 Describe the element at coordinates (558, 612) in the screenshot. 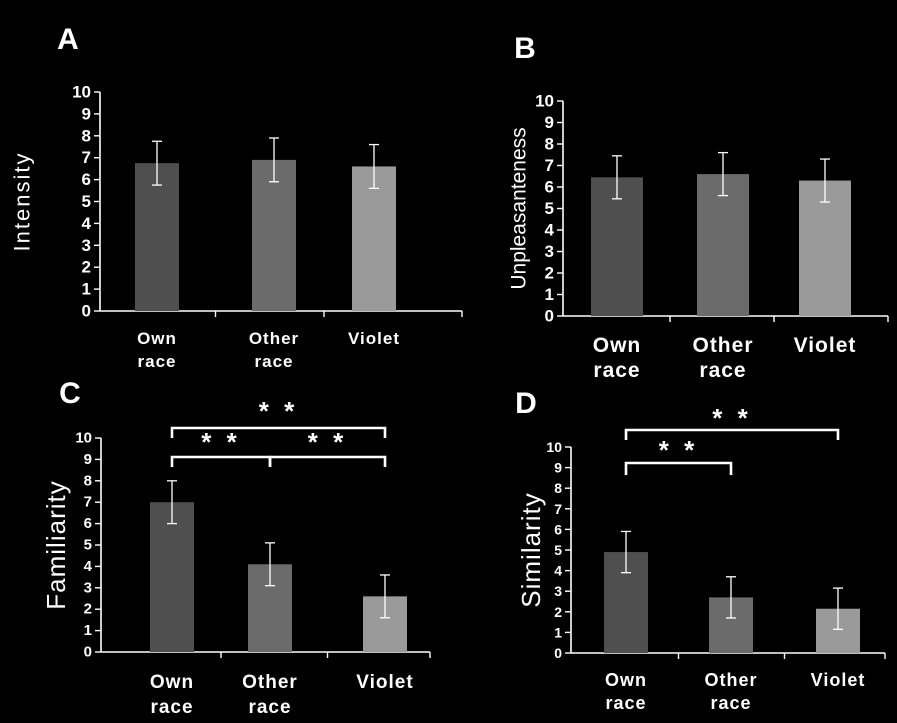

I see `y-tick-label-d-2: 2` at that location.